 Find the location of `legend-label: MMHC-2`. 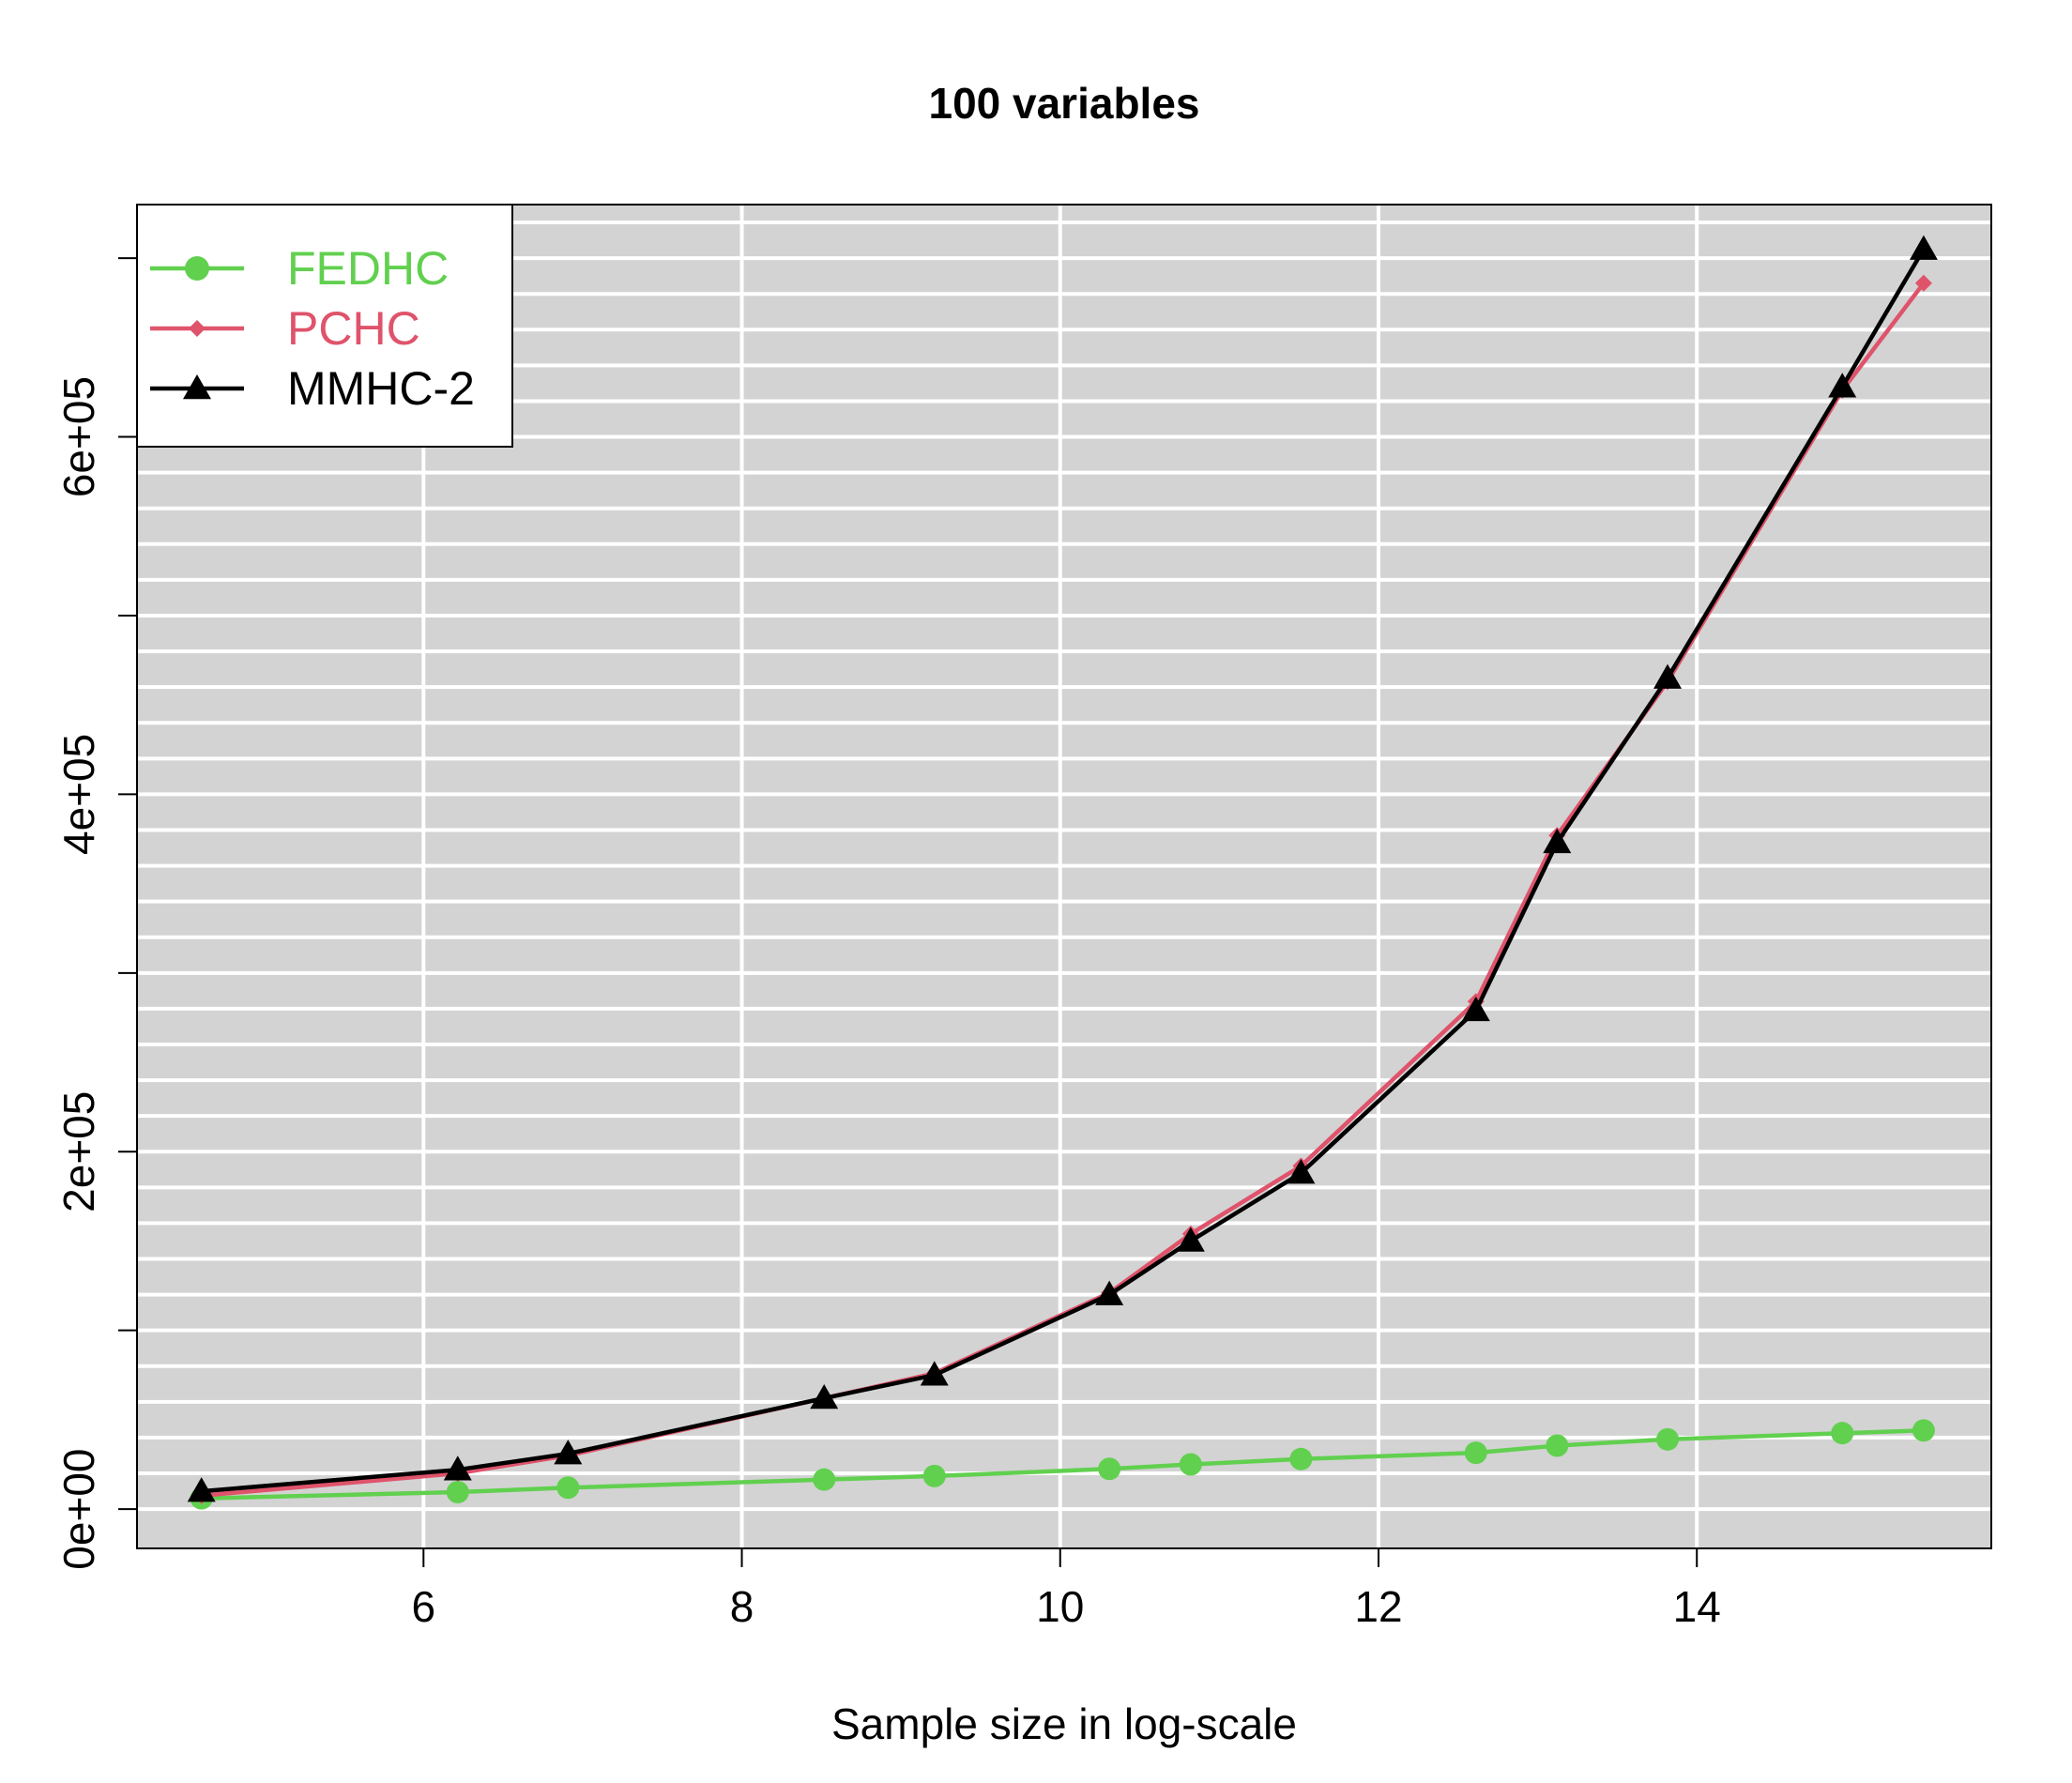

legend-label: MMHC-2 is located at coordinates (381, 388).